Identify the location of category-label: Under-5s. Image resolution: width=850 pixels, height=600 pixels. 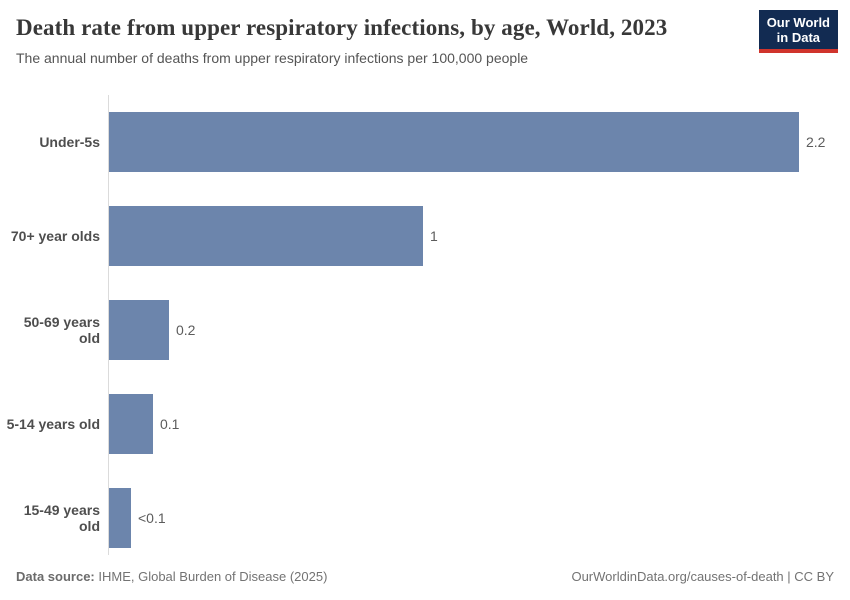
(69, 142).